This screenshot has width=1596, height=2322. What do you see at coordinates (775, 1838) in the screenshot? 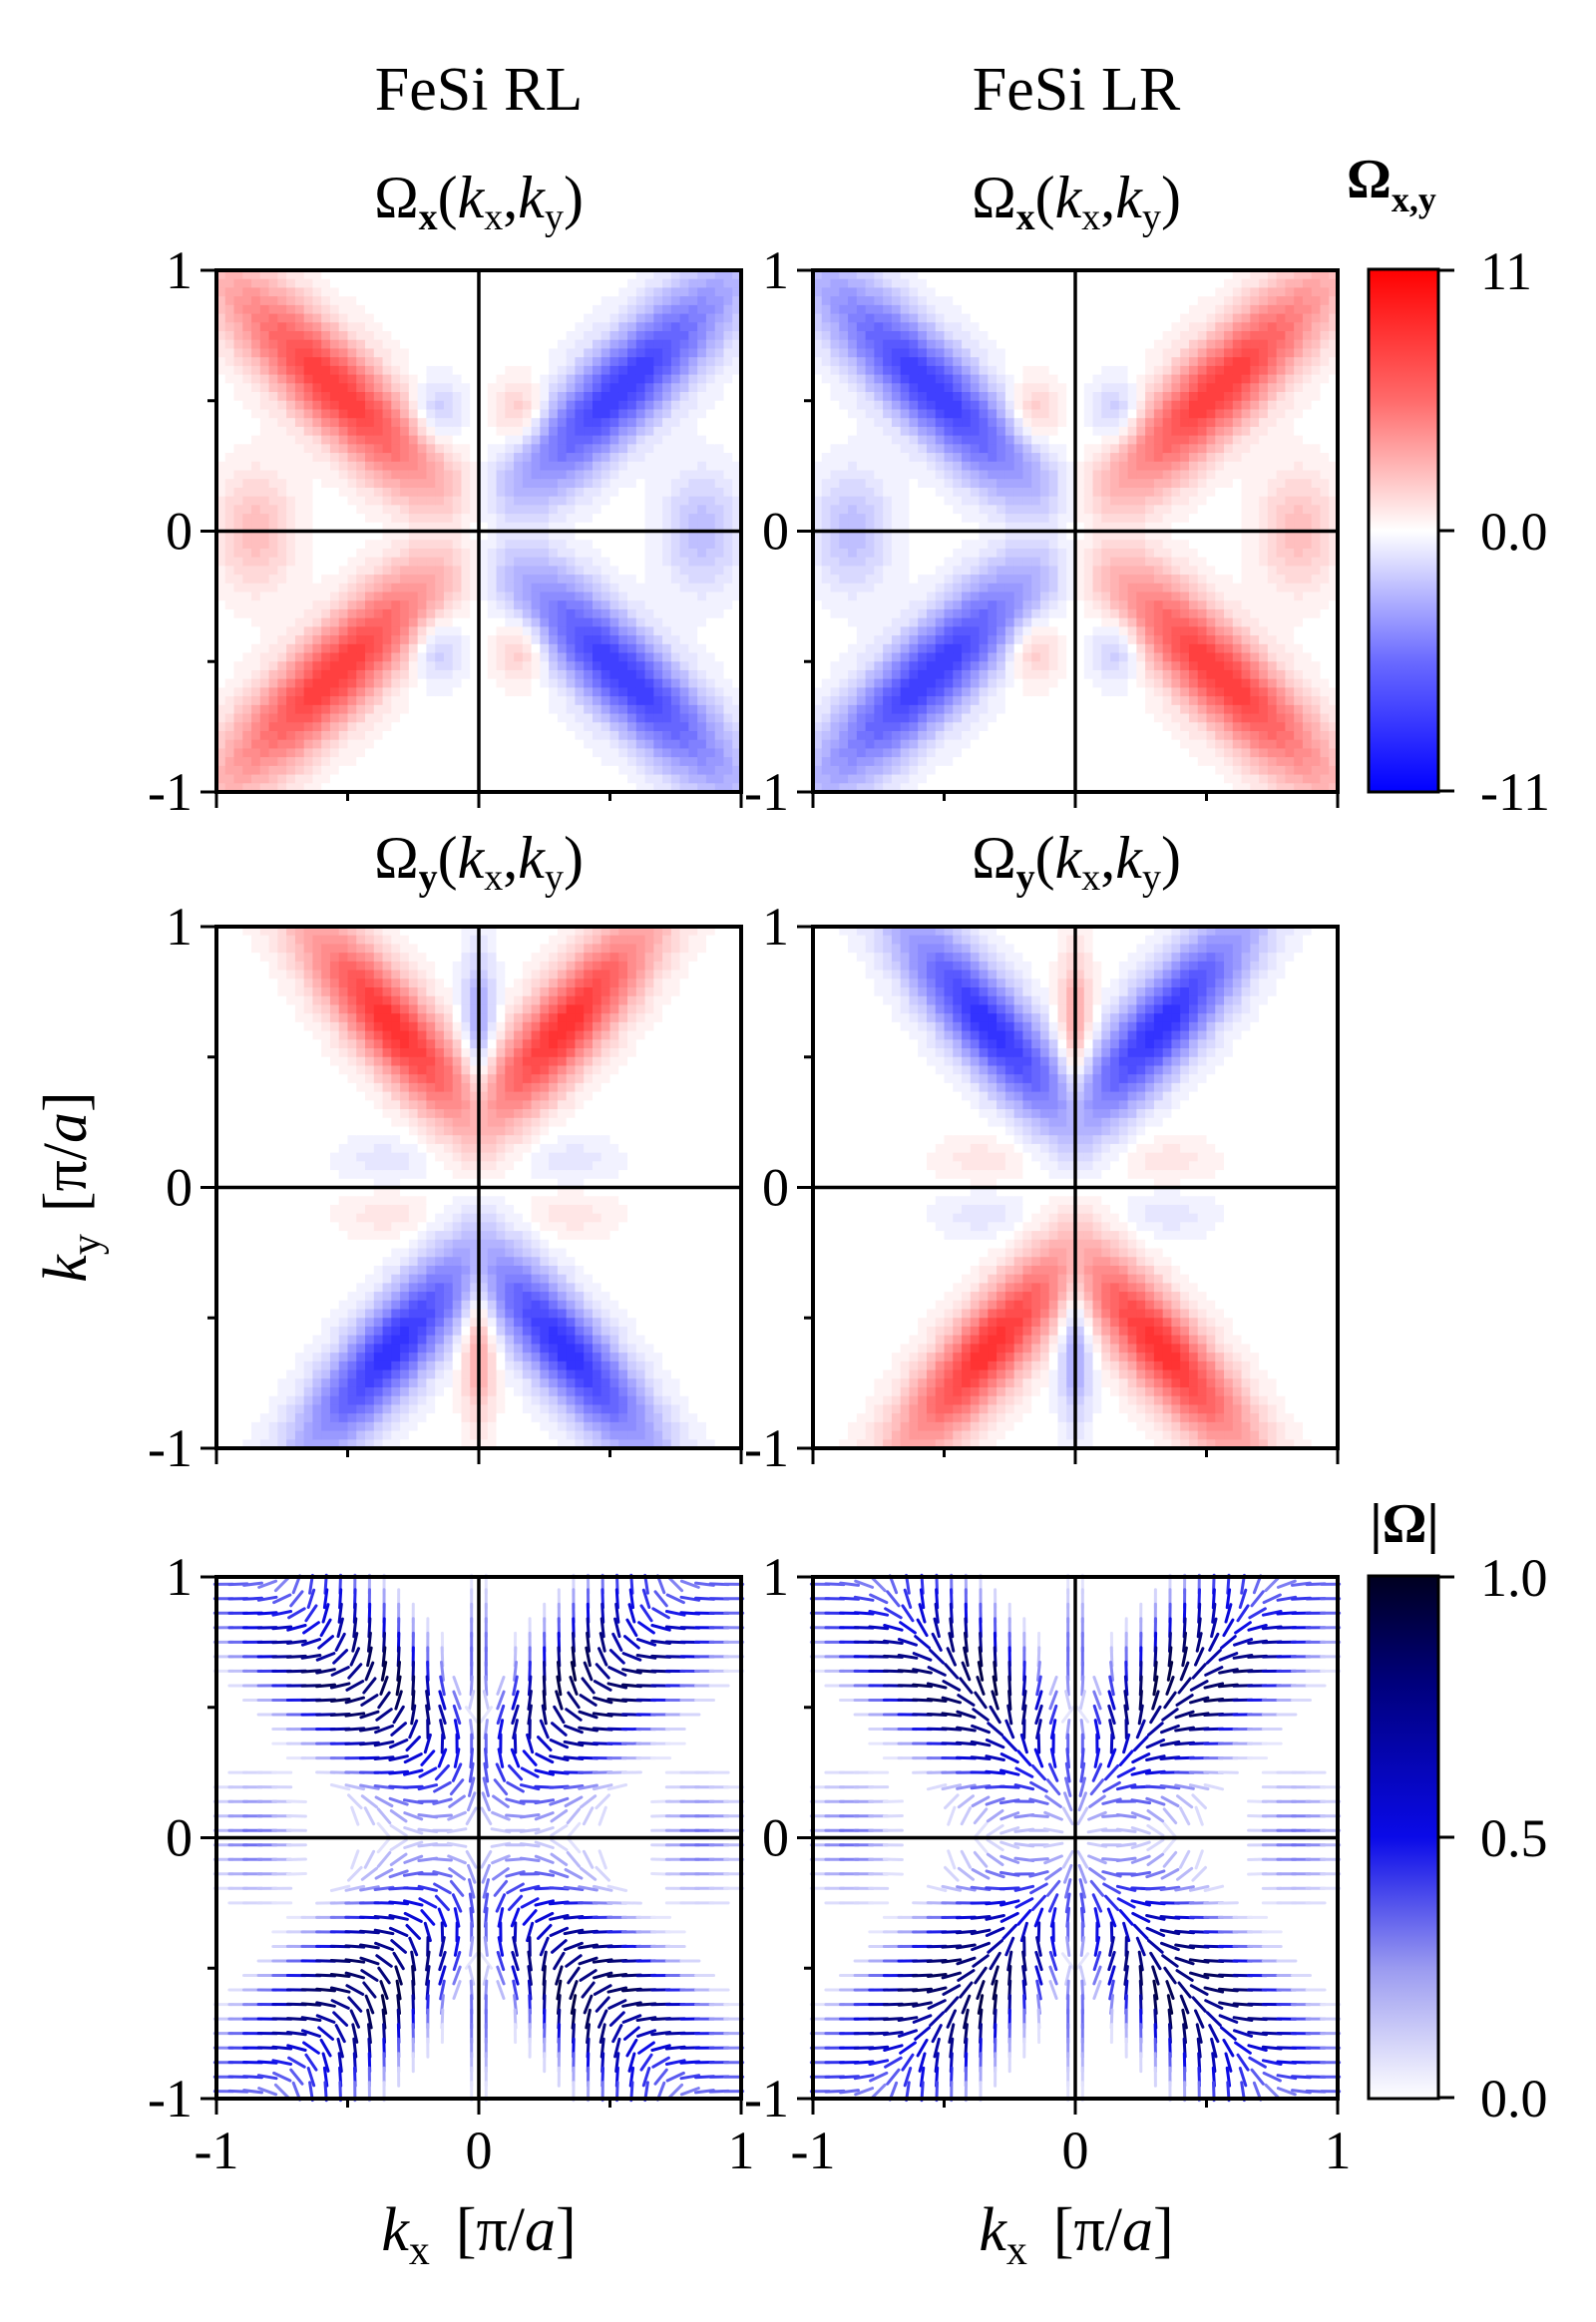
I see `axes-r2-c1-ytick-1: 0` at bounding box center [775, 1838].